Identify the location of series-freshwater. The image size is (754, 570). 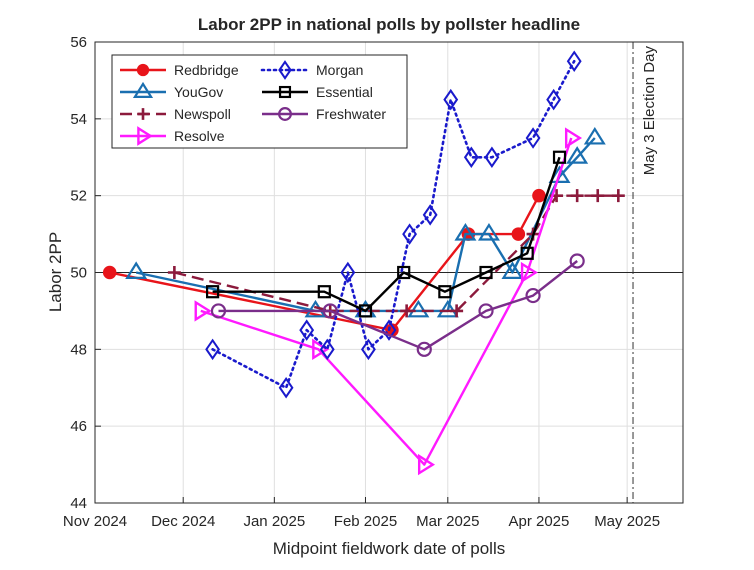
(397, 305).